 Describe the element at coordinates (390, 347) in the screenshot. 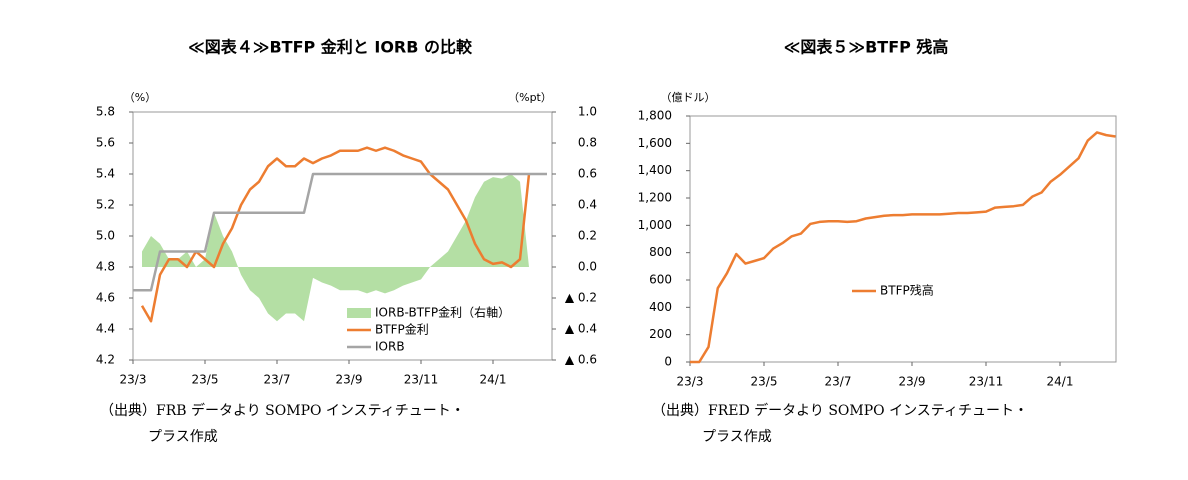

I see `legend-label: IORB` at that location.